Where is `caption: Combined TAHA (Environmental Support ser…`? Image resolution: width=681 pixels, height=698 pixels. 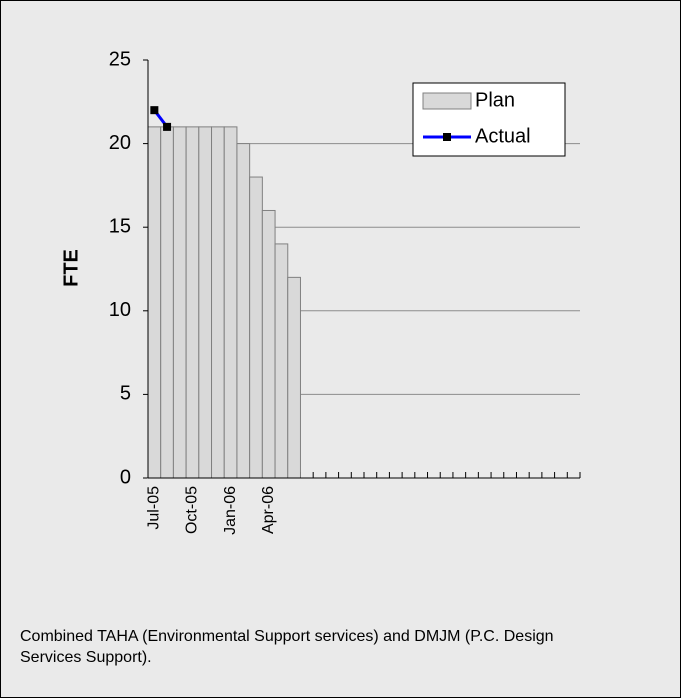
caption: Combined TAHA (Environmental Support ser… is located at coordinates (287, 647).